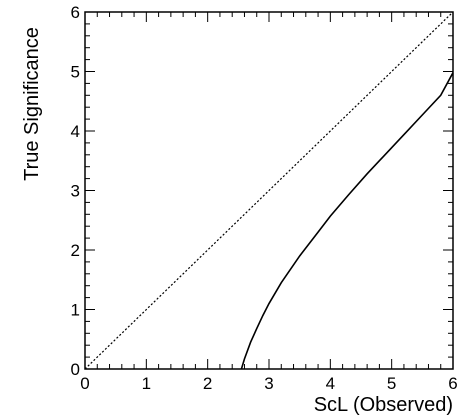 This screenshot has width=458, height=420. Describe the element at coordinates (84, 383) in the screenshot. I see `x-tick-label: 0` at that location.